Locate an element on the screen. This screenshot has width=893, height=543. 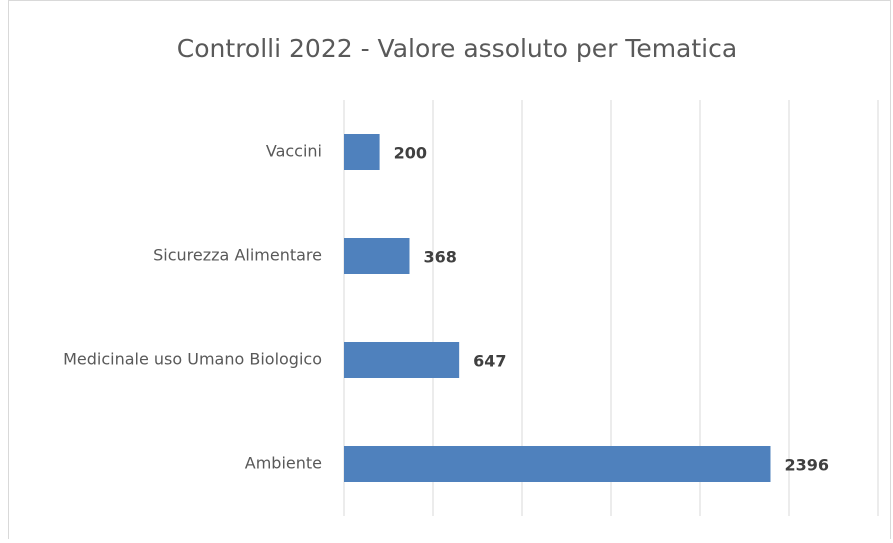
value-label: 368 is located at coordinates (440, 257).